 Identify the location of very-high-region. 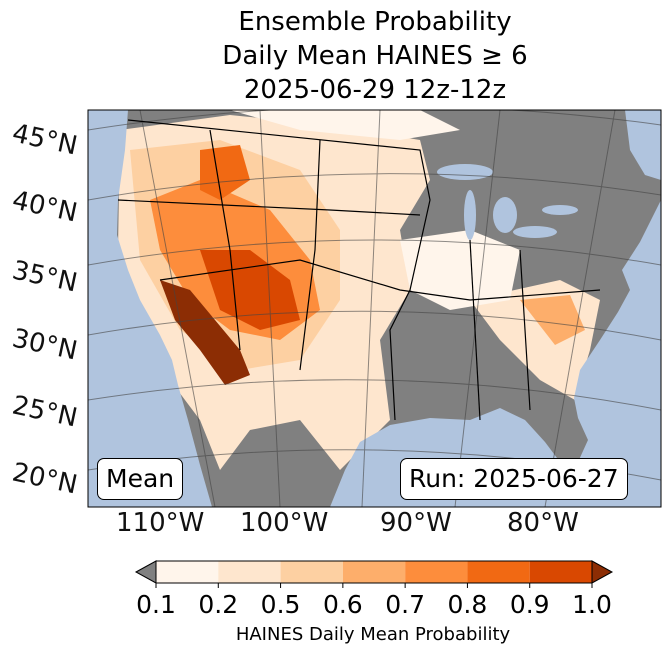
(205, 332).